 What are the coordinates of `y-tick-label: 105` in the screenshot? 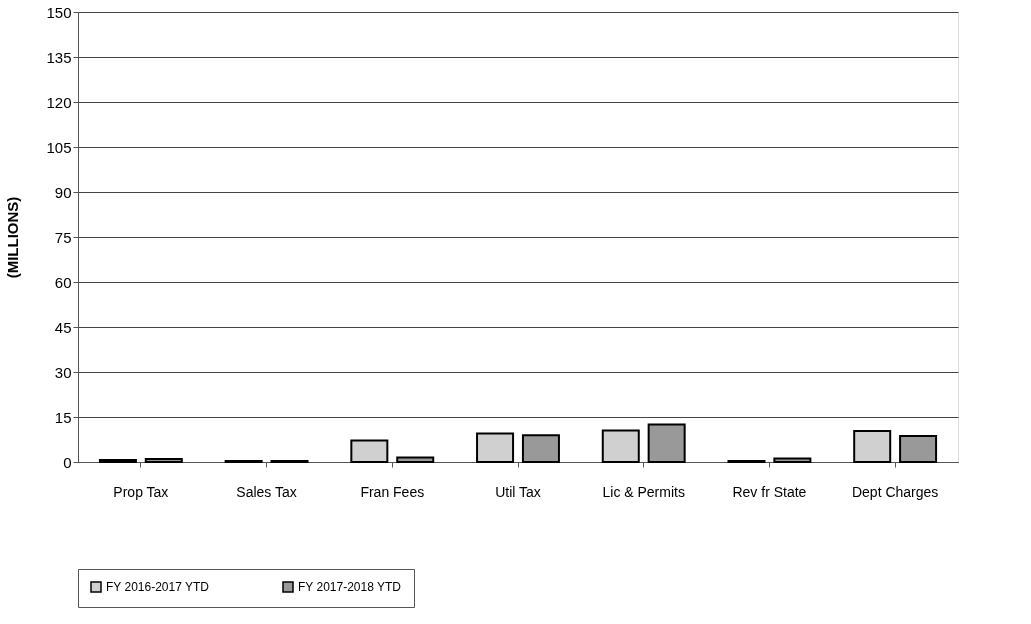 It's located at (59, 147).